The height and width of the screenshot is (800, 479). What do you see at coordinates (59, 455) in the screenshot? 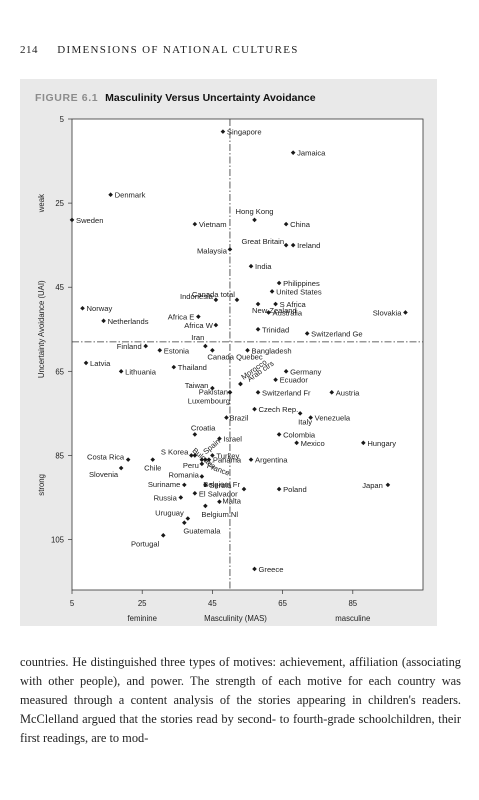
I see `y-tick-label: 85` at bounding box center [59, 455].